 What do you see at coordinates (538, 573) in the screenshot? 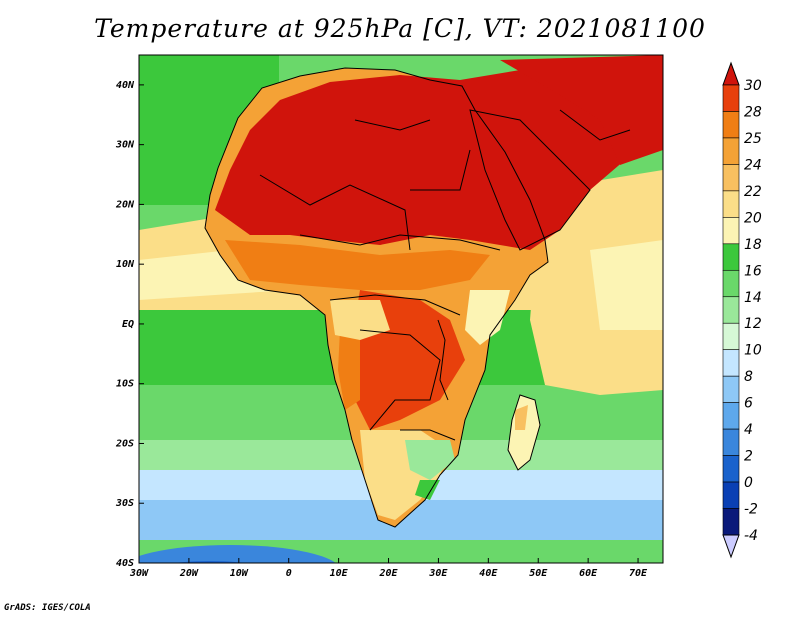
I see `x-tick-label: 50E` at bounding box center [538, 573].